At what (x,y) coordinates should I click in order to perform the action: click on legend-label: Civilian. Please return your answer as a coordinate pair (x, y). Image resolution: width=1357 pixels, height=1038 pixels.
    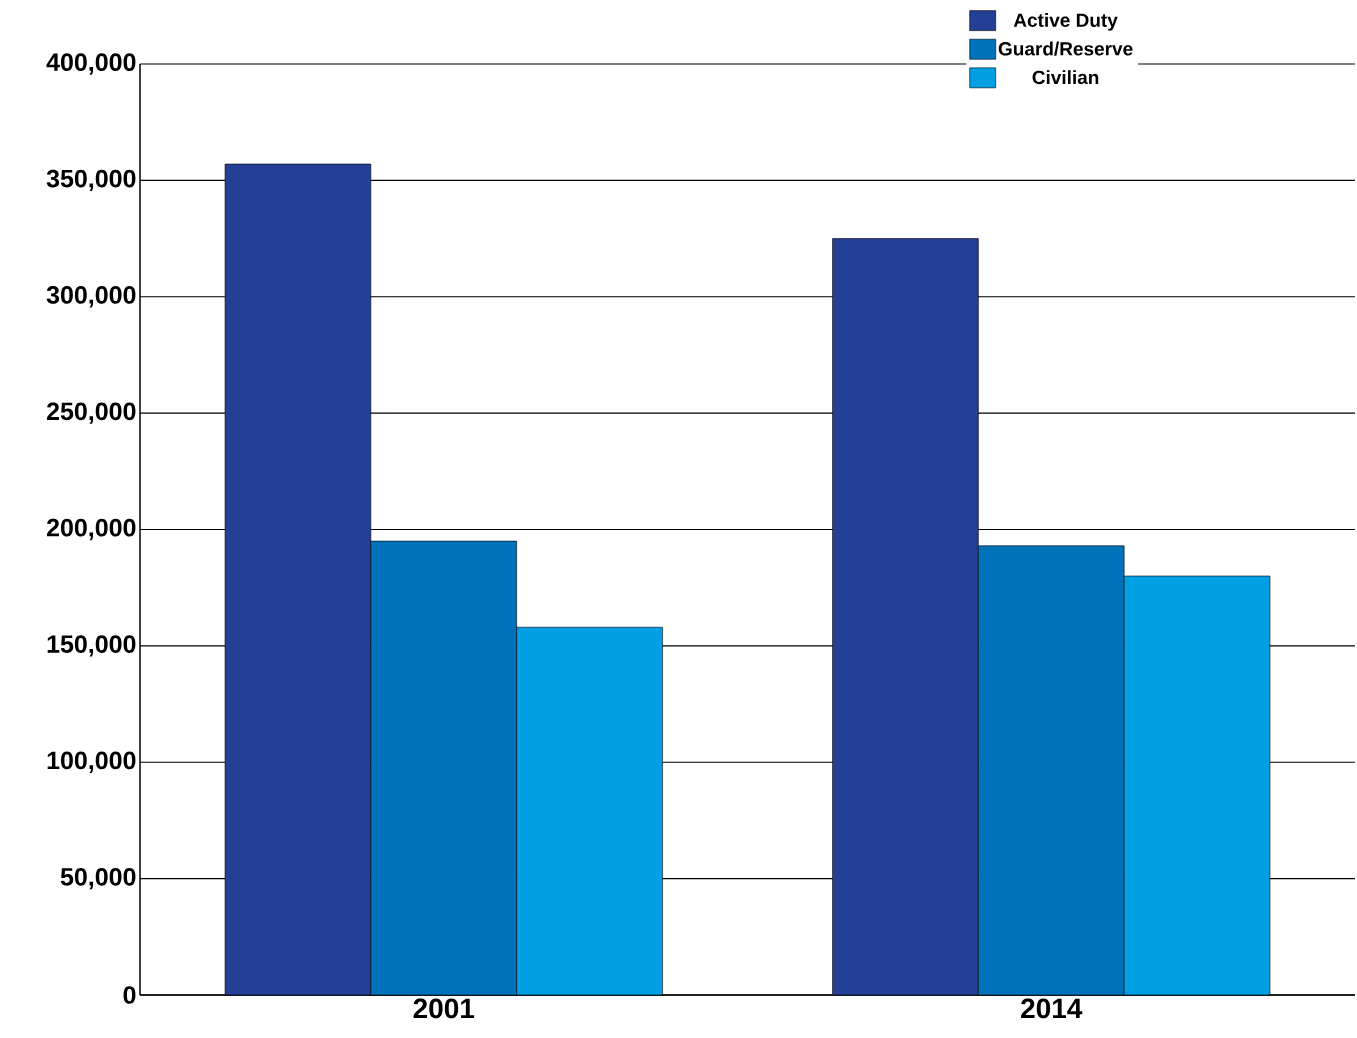
    Looking at the image, I should click on (1065, 77).